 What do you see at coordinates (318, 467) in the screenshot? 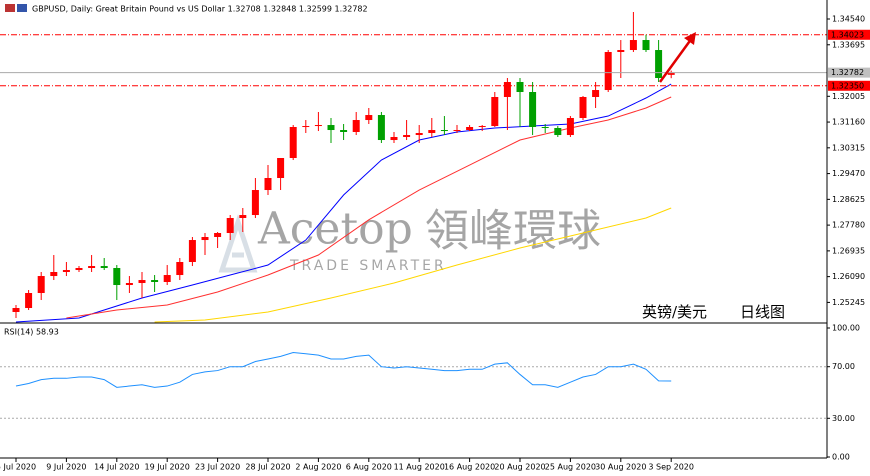
I see `x-tick-label: 2 Aug 2020` at bounding box center [318, 467].